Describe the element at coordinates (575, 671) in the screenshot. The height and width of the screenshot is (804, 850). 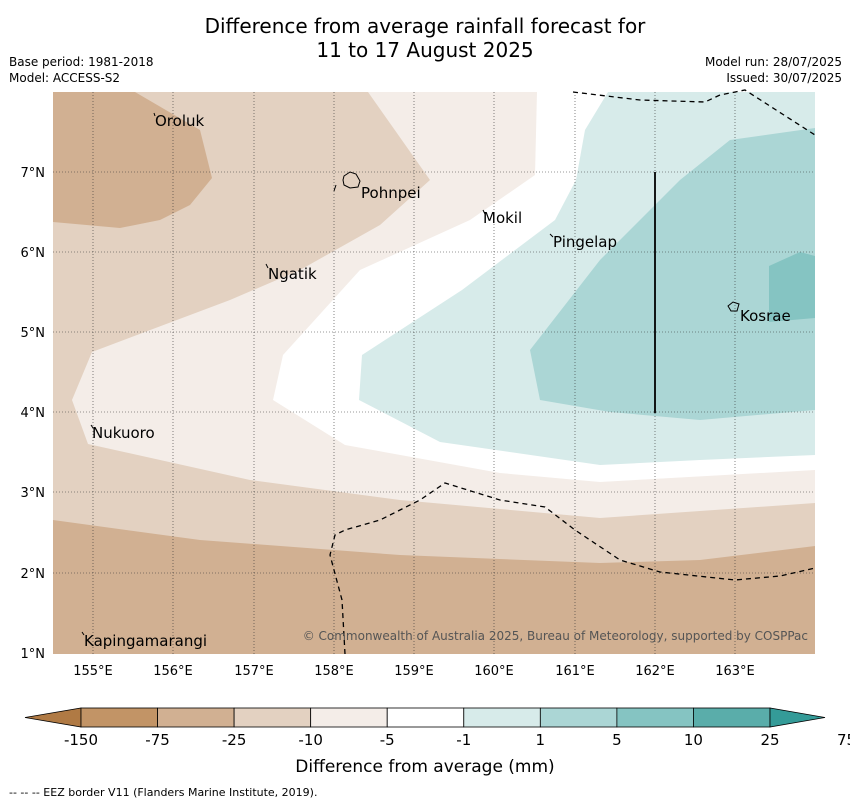
I see `lon-label: 161°E` at that location.